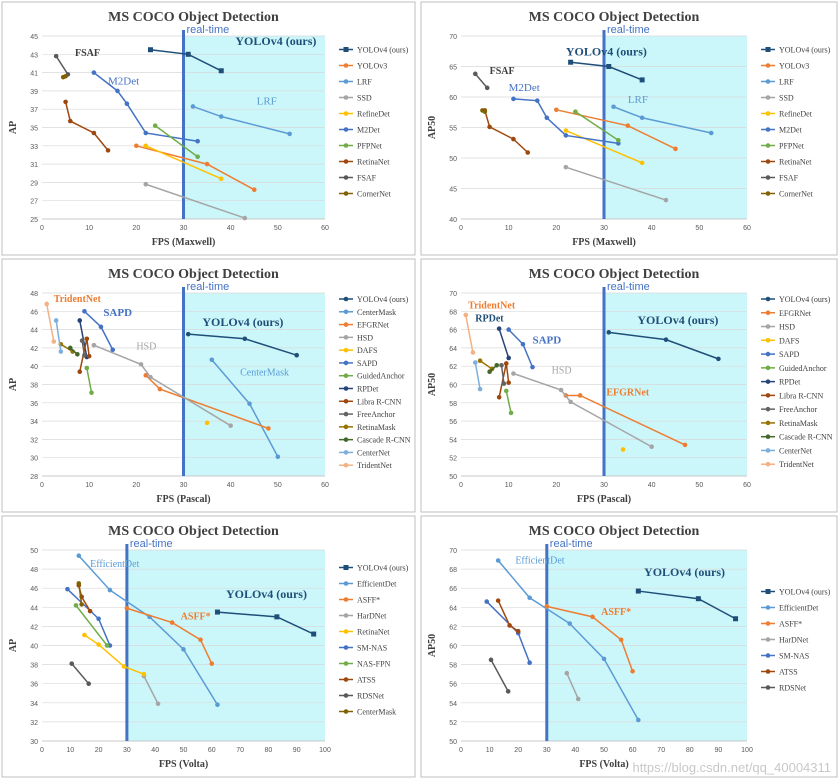 The image size is (839, 784). I want to click on x-axis-label: FPS (Volta), so click(183, 764).